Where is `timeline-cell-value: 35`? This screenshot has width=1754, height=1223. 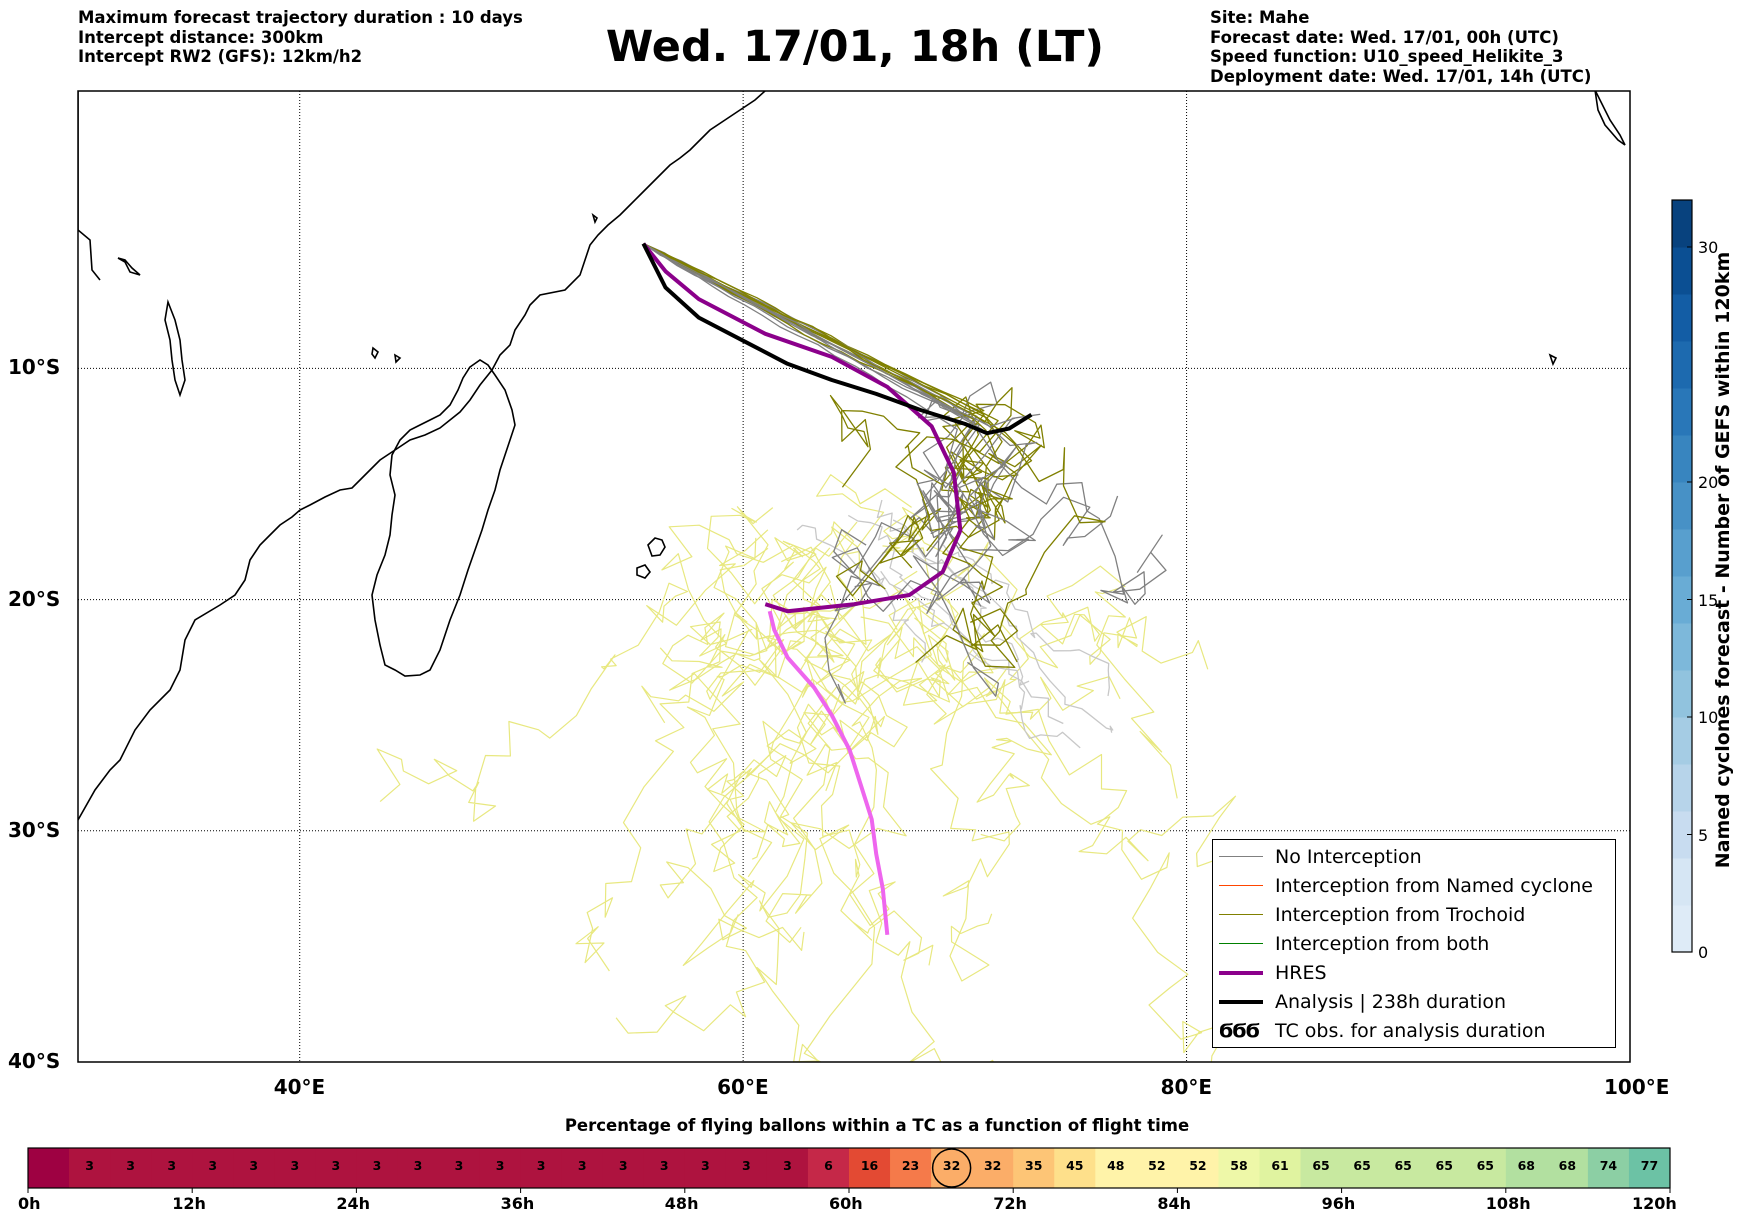 timeline-cell-value: 35 is located at coordinates (1034, 1165).